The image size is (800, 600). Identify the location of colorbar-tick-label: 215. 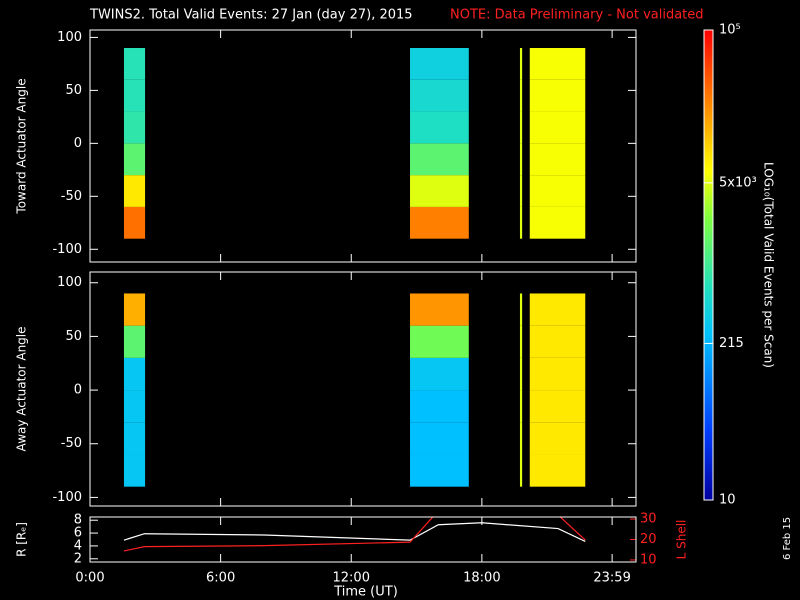
(731, 343).